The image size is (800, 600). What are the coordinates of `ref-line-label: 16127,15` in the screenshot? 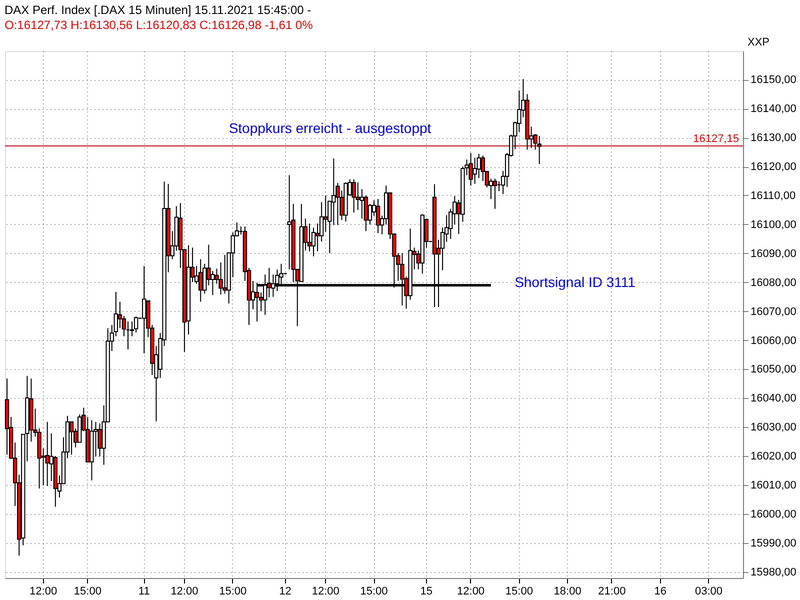 It's located at (716, 138).